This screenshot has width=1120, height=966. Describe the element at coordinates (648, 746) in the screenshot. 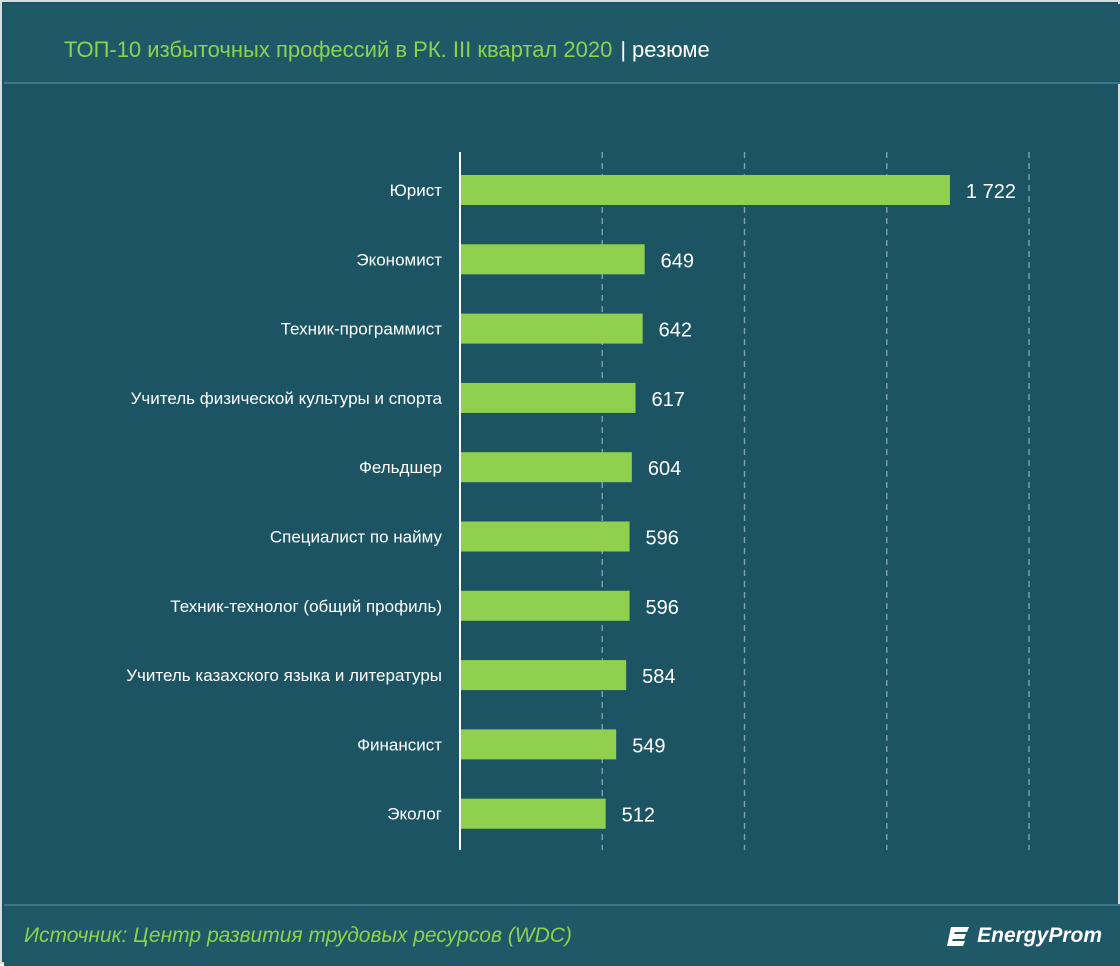

I see `value-label: 549` at that location.